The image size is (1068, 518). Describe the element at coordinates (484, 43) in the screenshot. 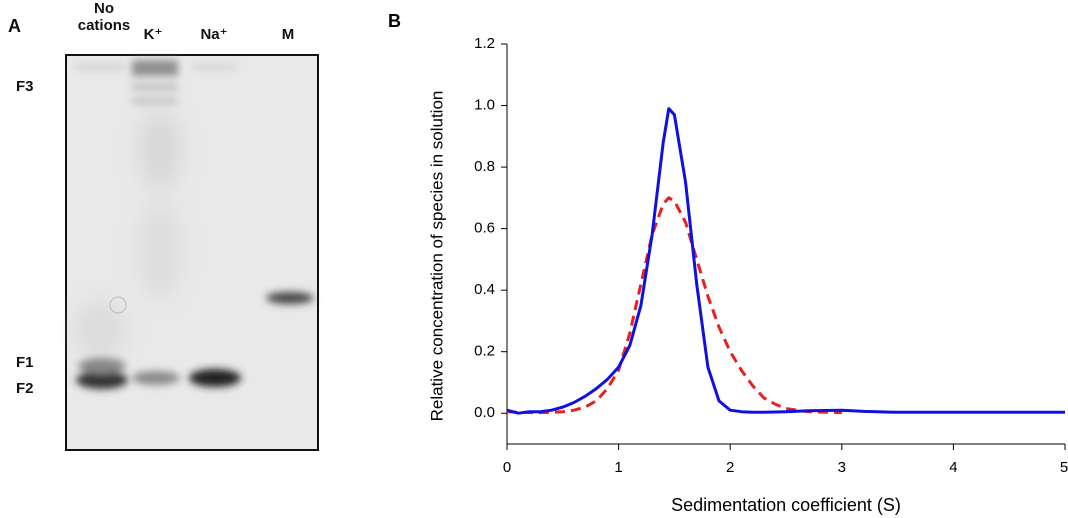

I see `y-tick-label: 1.2` at that location.